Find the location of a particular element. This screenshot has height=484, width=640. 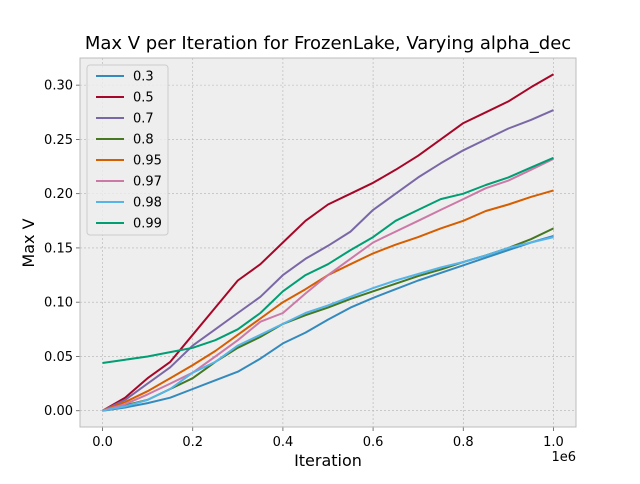

legend-label-0.7: 0.7 is located at coordinates (143, 119).